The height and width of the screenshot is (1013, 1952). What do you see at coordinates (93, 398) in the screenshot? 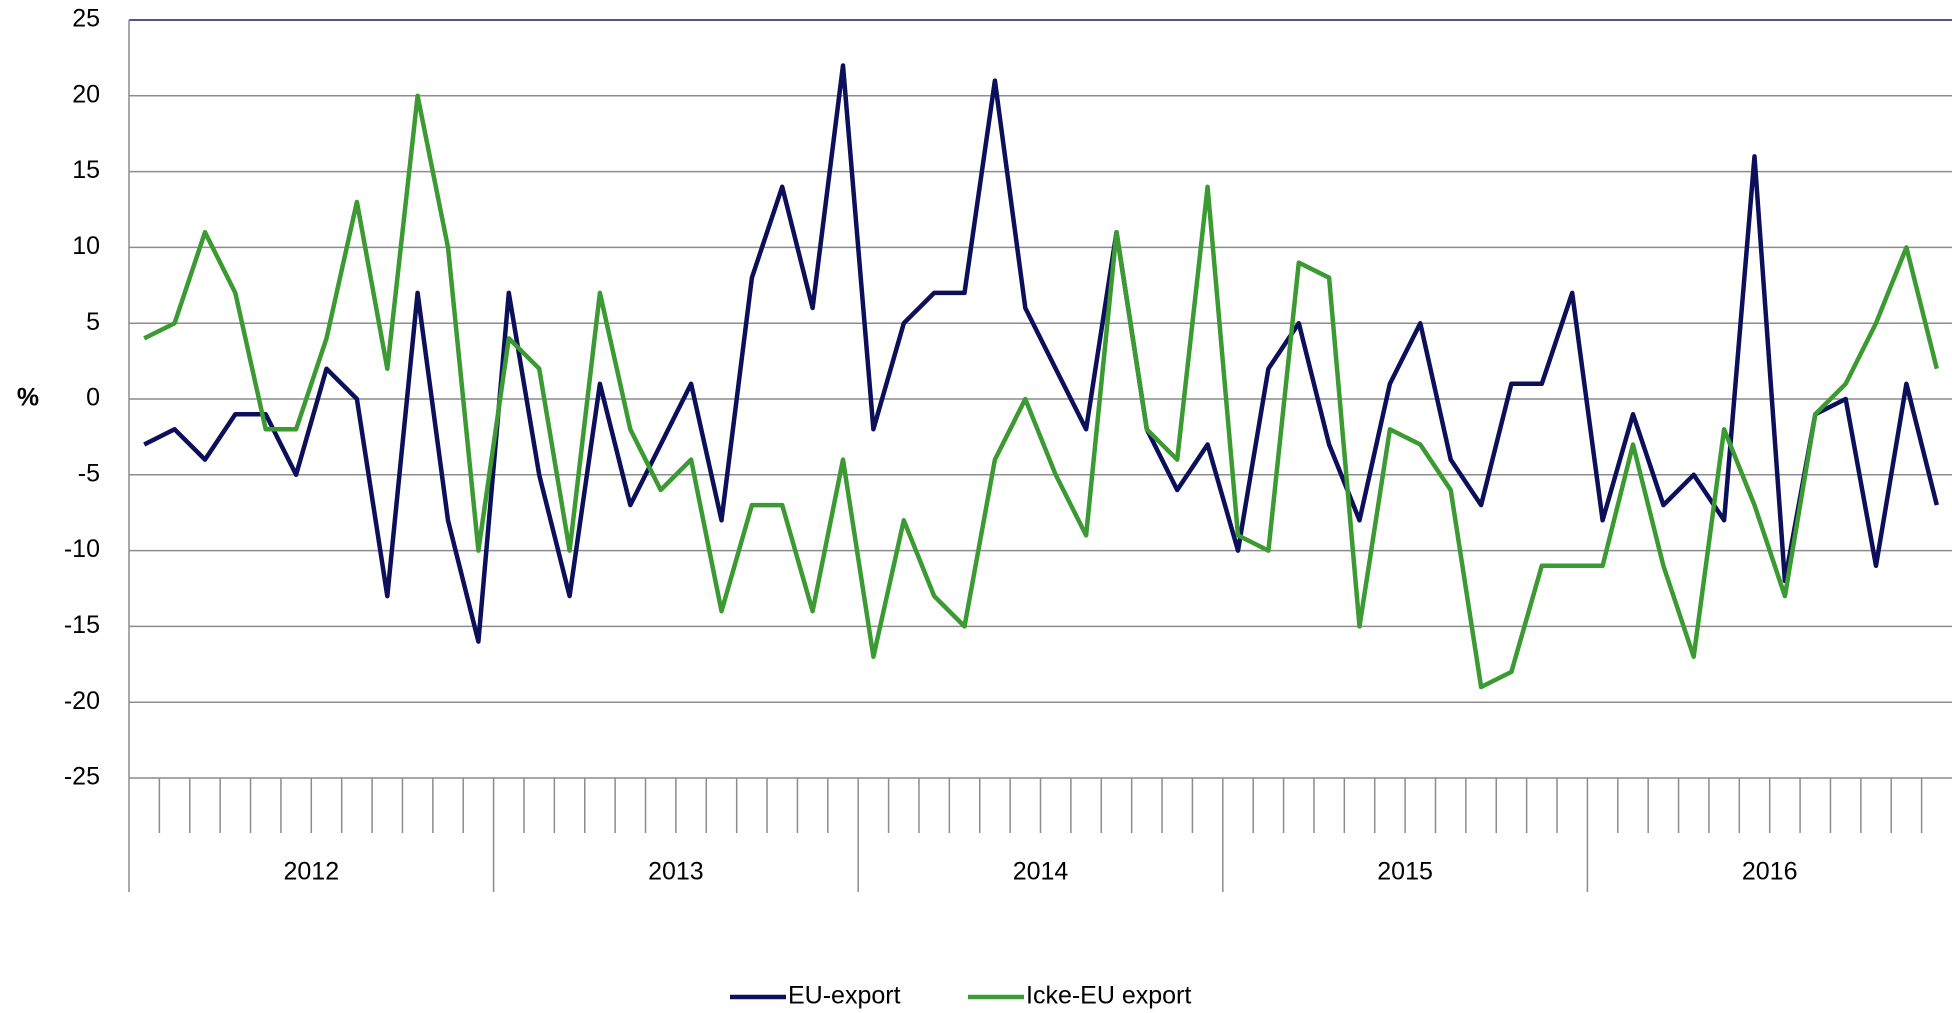
I see `y-tick-label: 0` at bounding box center [93, 398].